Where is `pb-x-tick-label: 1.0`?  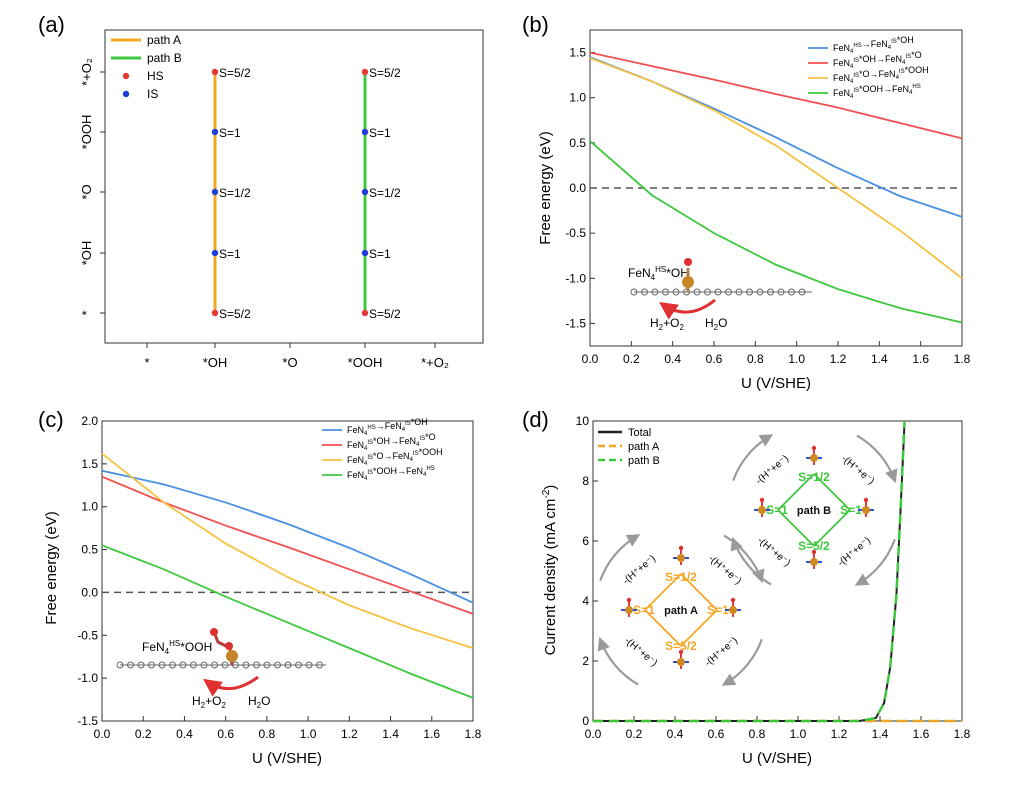 pb-x-tick-label: 1.0 is located at coordinates (796, 359).